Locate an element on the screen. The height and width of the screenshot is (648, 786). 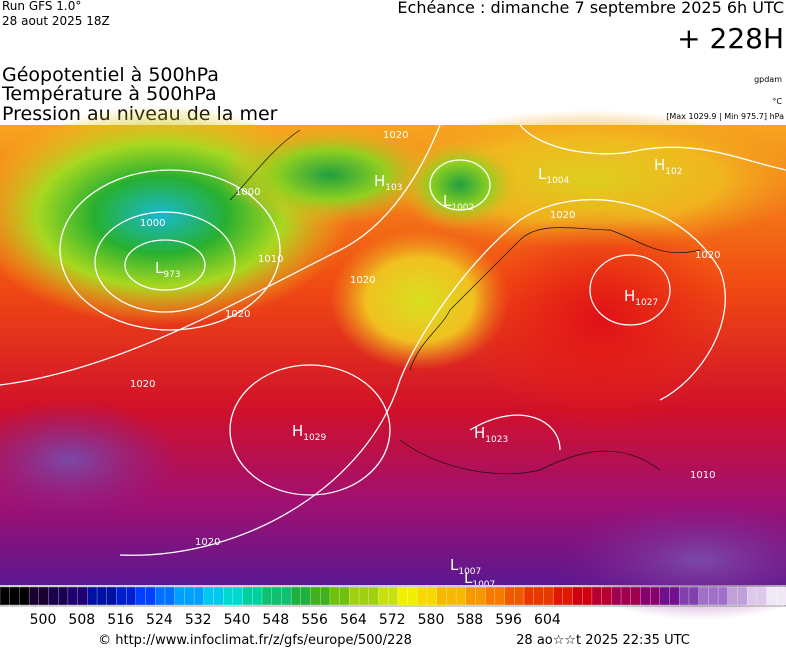
run: Run GFS 1.0° is located at coordinates (41, 6).